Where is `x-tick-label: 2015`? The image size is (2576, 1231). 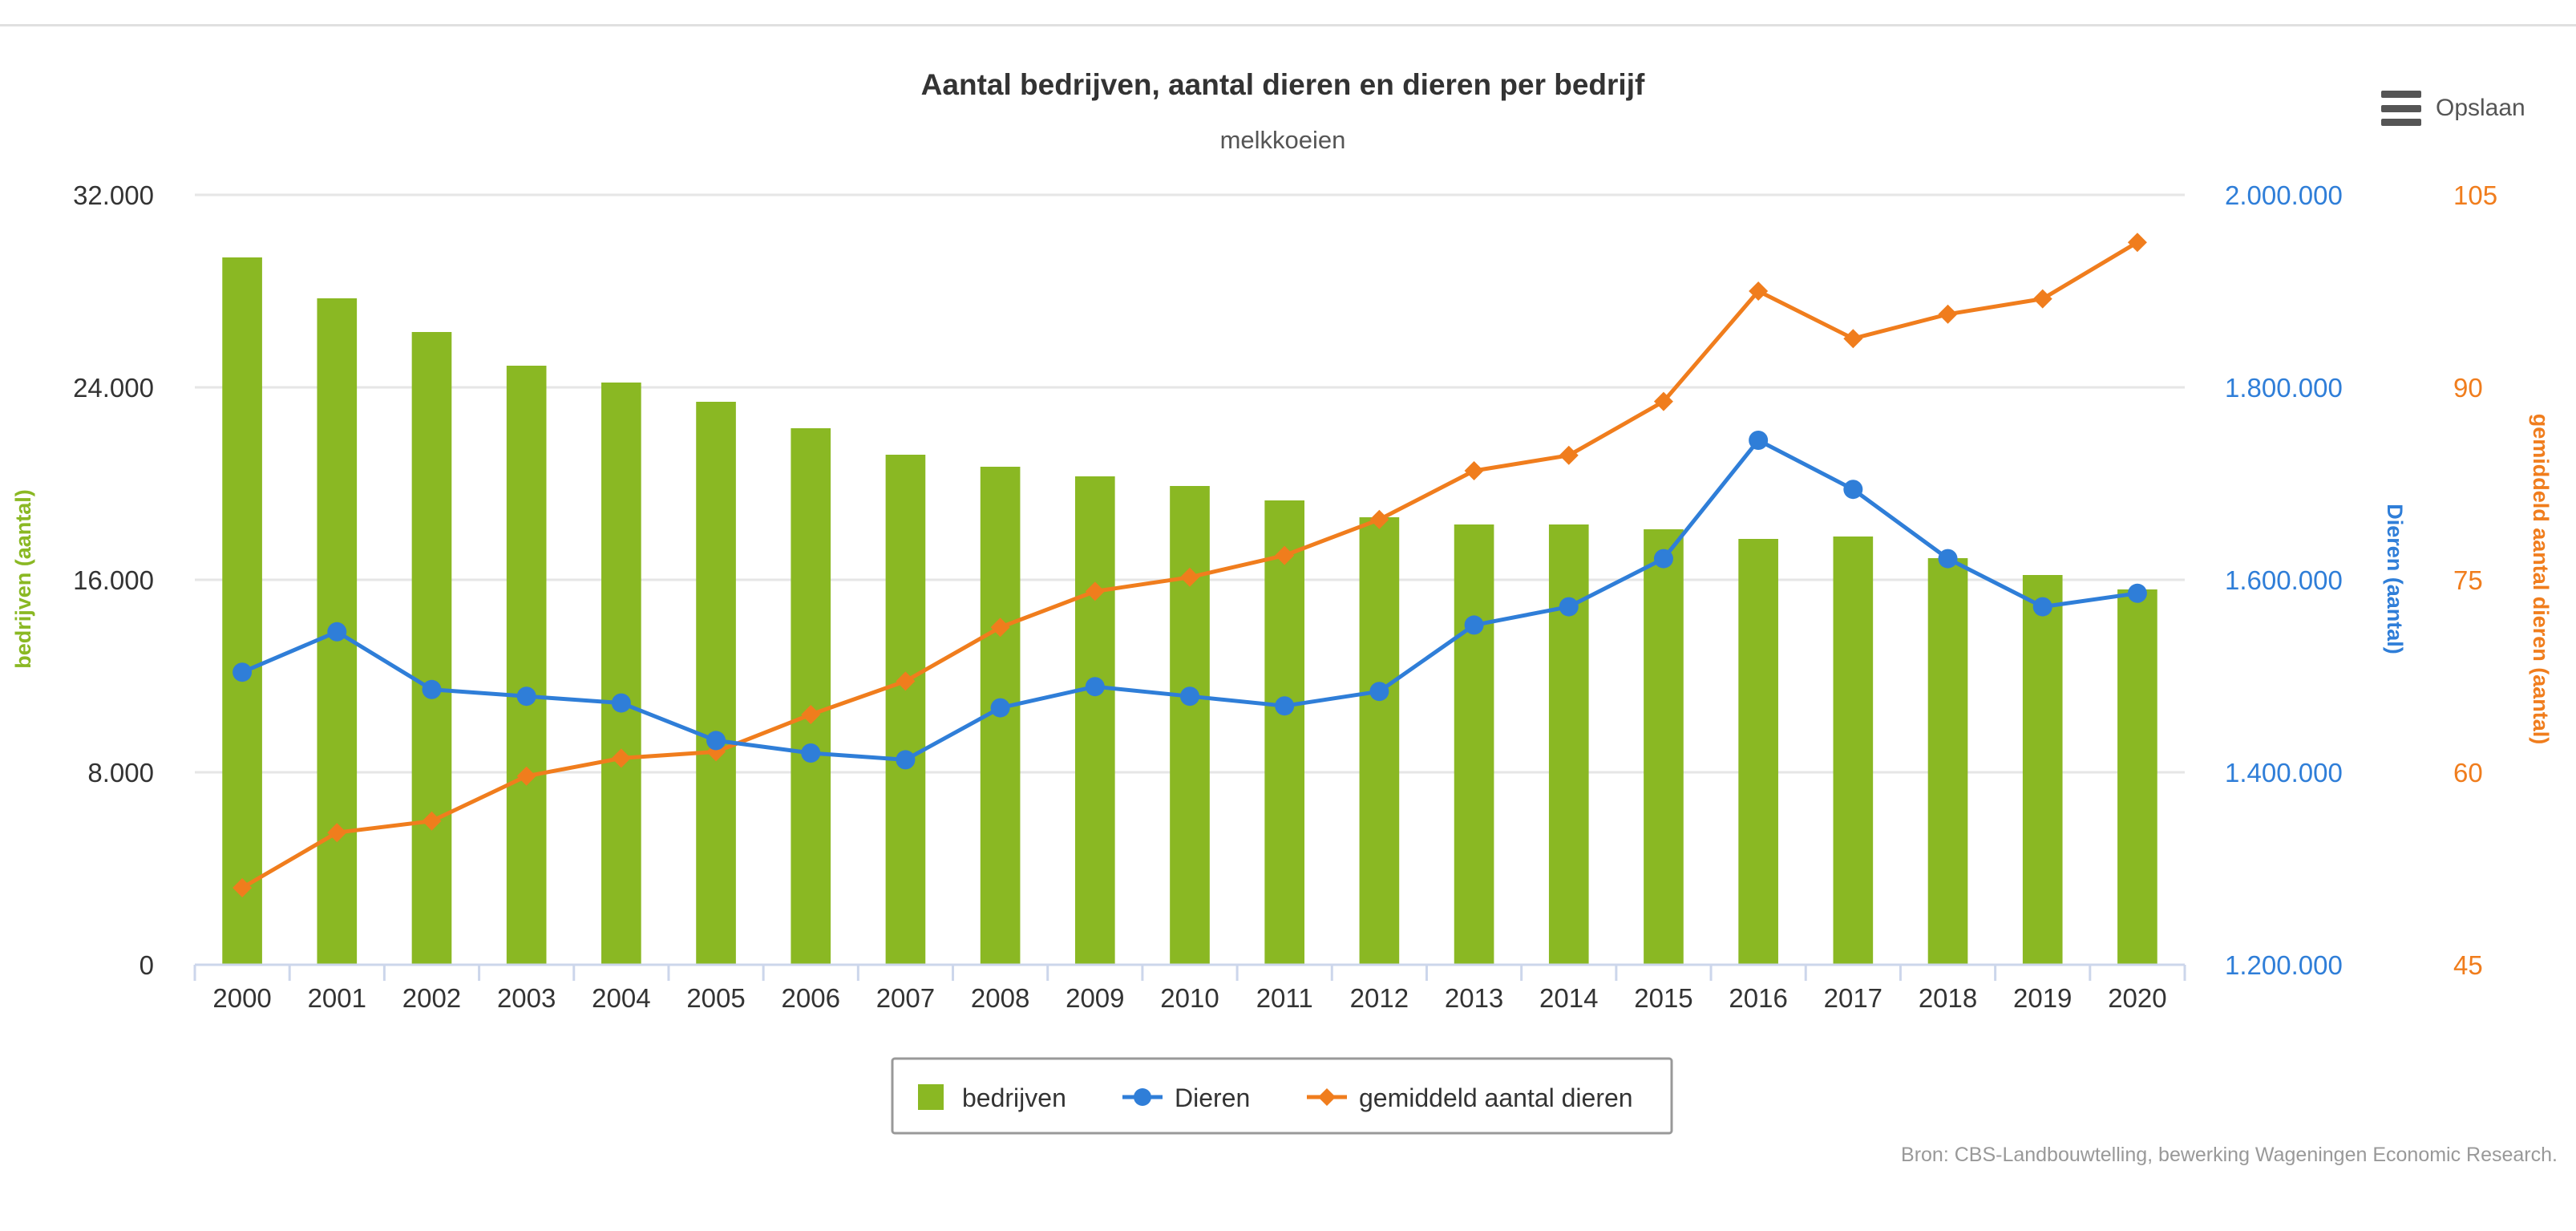
x-tick-label: 2015 is located at coordinates (1663, 998).